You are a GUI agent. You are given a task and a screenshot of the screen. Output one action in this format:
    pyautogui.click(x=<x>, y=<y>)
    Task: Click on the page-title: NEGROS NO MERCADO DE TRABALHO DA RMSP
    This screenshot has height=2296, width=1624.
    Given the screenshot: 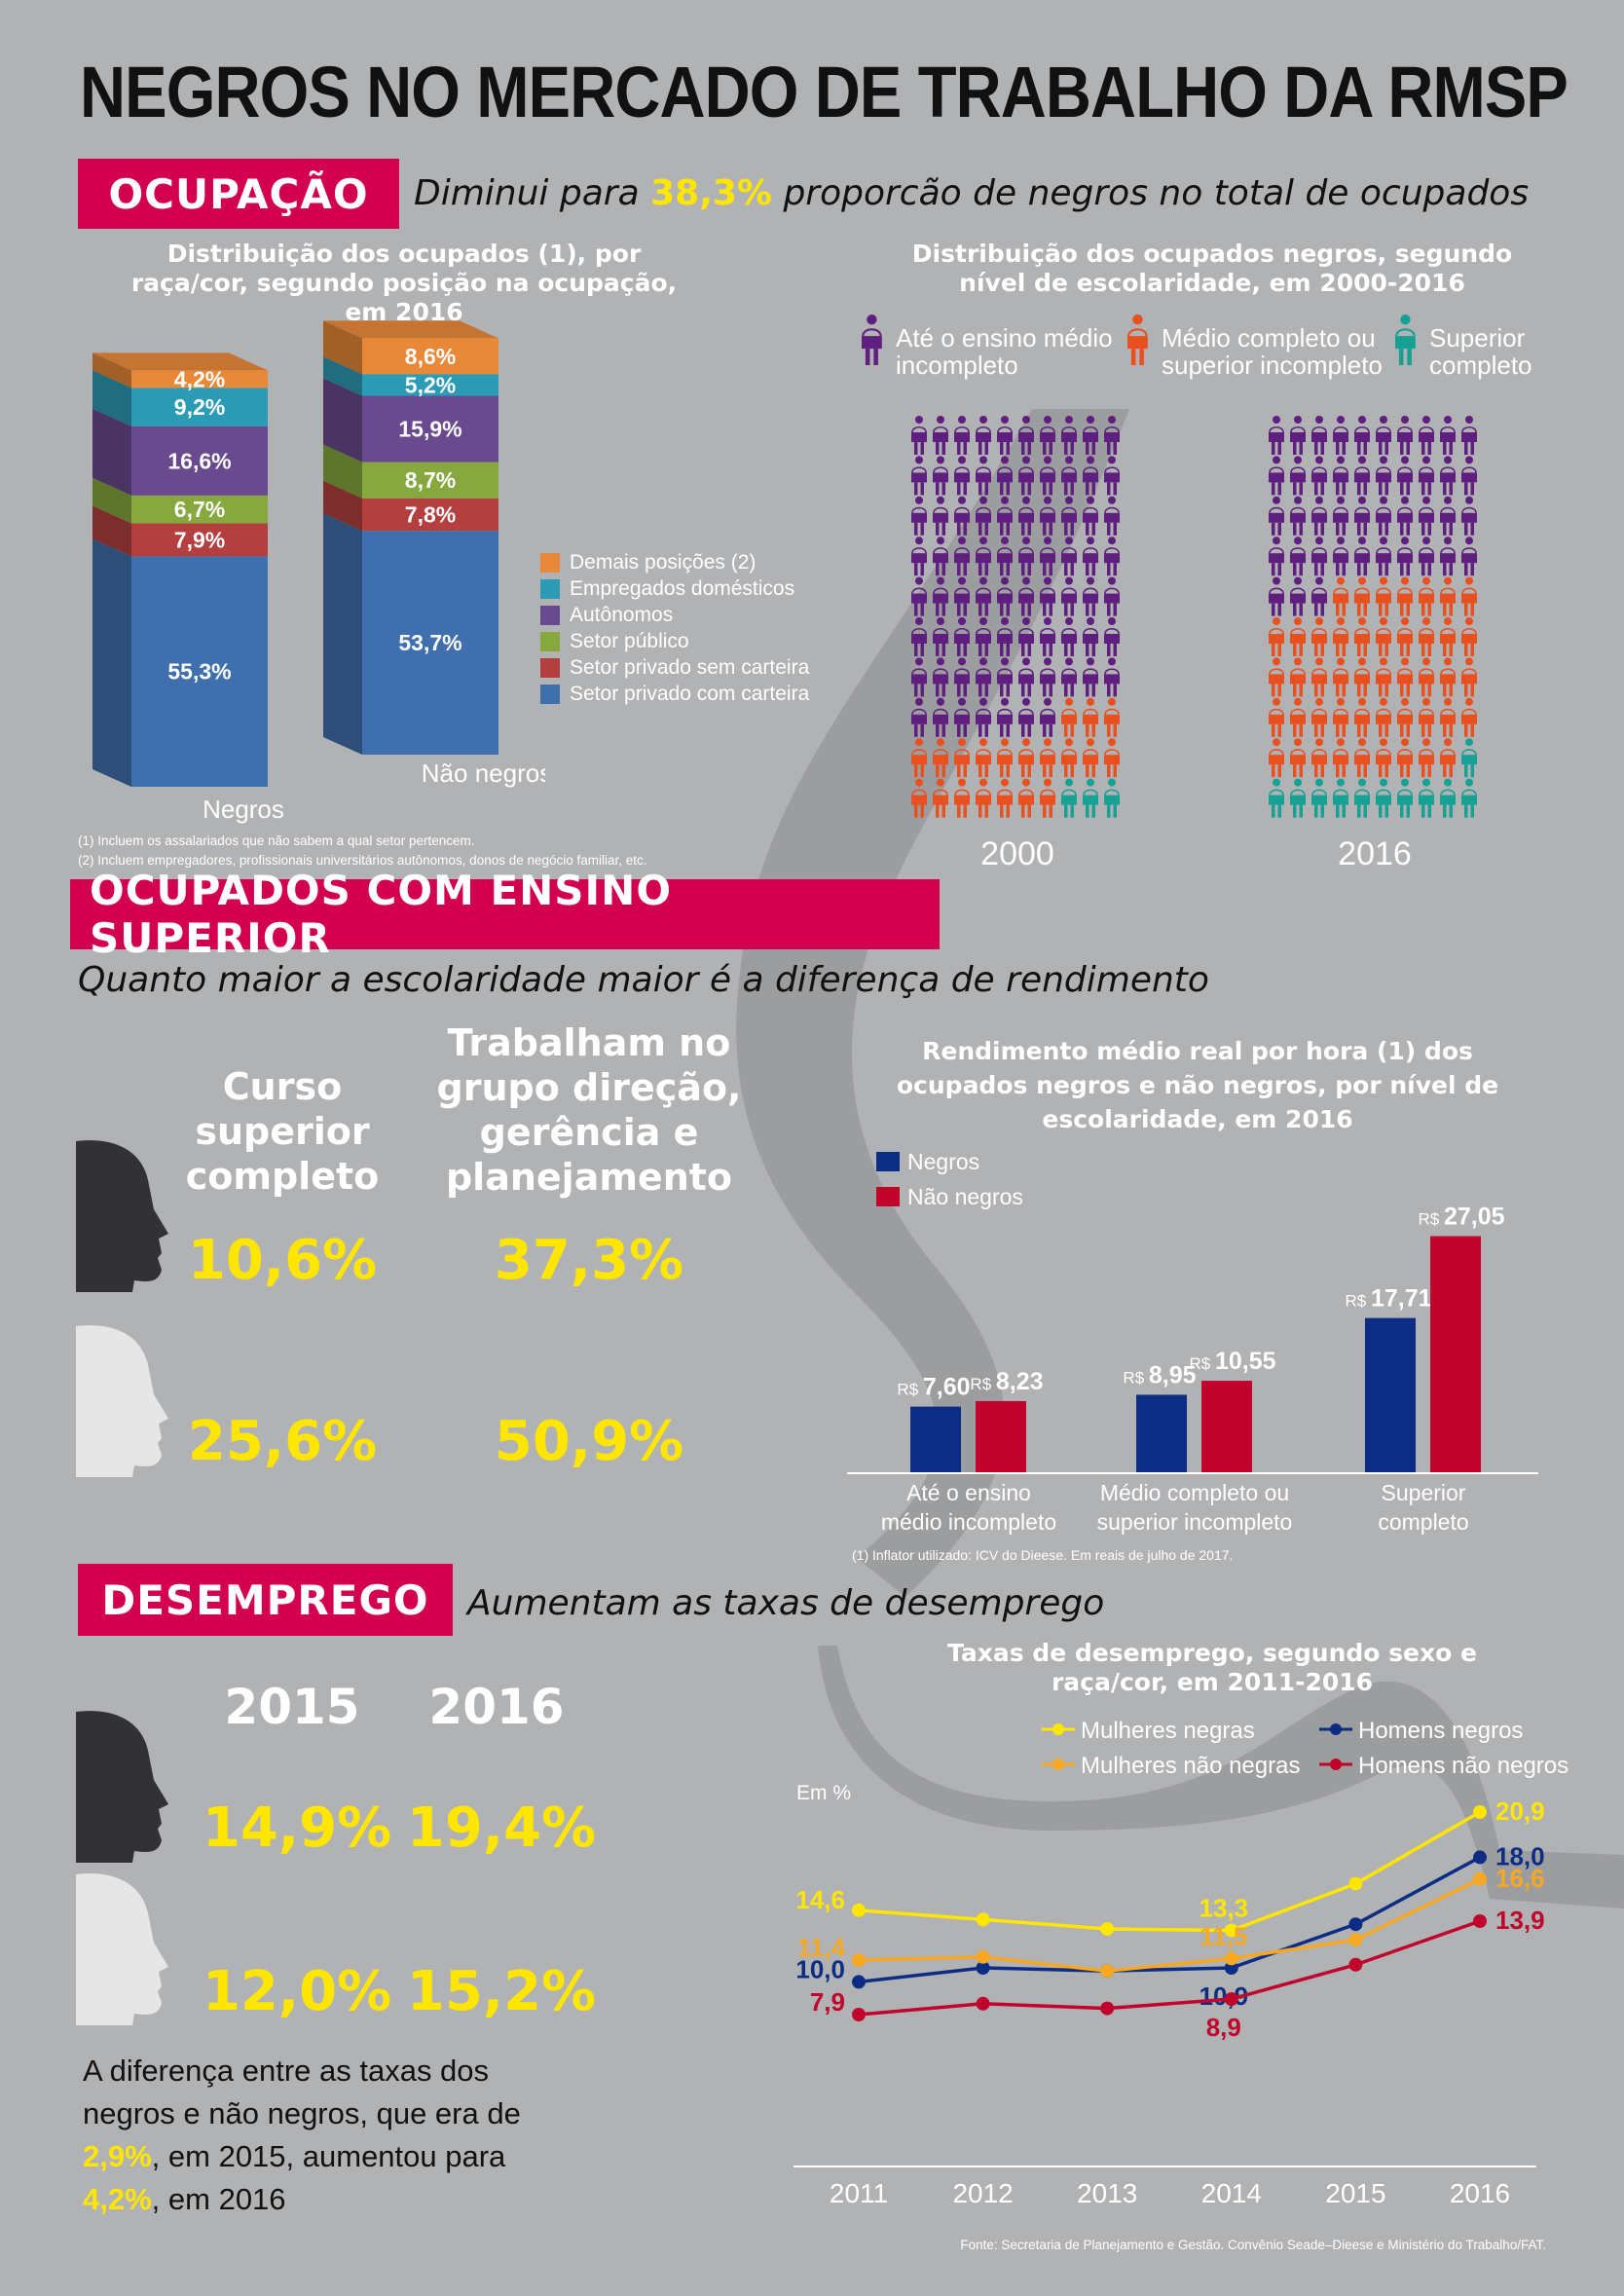 What is the action you would take?
    pyautogui.click(x=824, y=92)
    